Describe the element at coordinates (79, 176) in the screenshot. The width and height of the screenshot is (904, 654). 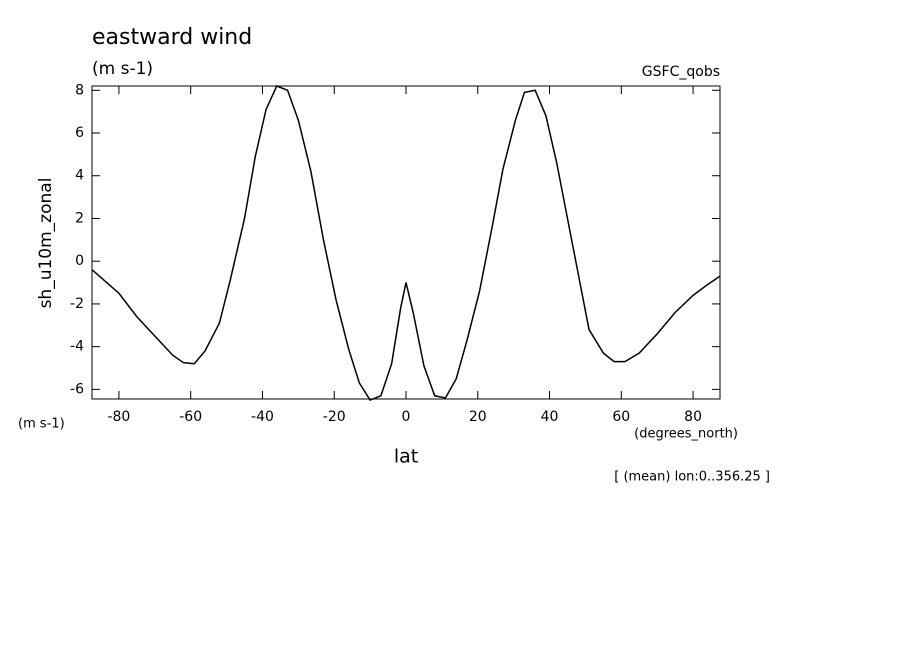
I see `y-tick-label: 4` at that location.